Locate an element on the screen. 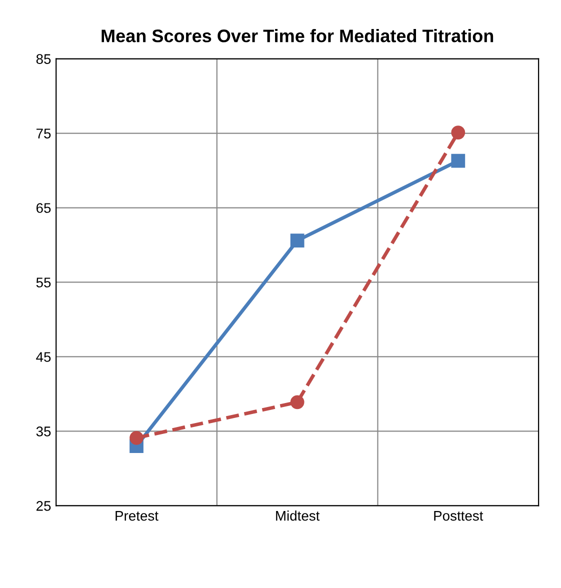 This screenshot has width=561, height=588. x-tick-label: Midtest is located at coordinates (298, 515).